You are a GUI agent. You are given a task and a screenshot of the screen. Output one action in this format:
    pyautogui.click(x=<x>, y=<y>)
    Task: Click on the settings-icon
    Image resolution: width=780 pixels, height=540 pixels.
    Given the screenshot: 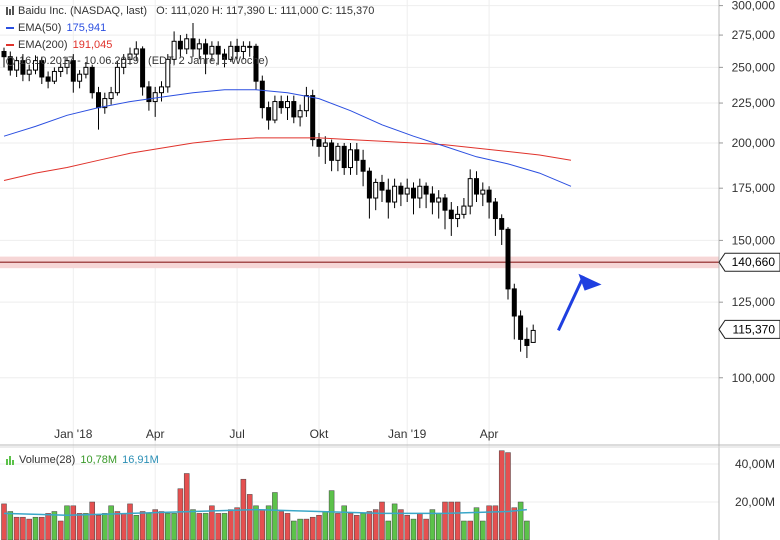 What is the action you would take?
    pyautogui.click(x=10, y=11)
    